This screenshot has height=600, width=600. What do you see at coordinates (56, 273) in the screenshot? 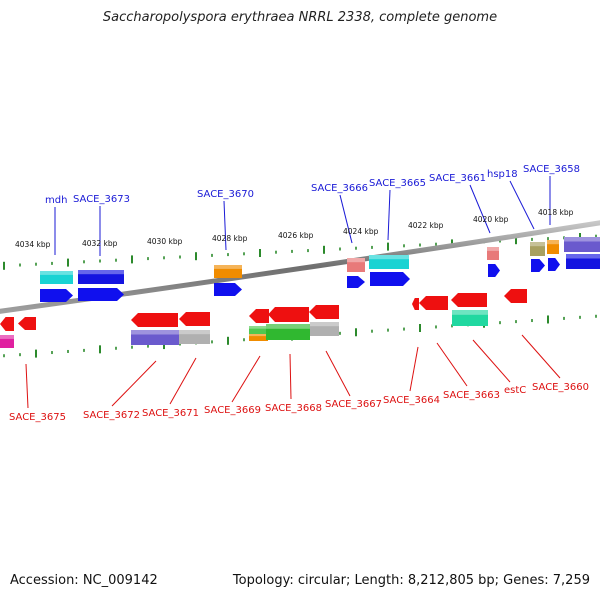
I see `gene-rna-cyan-shine` at bounding box center [56, 273].